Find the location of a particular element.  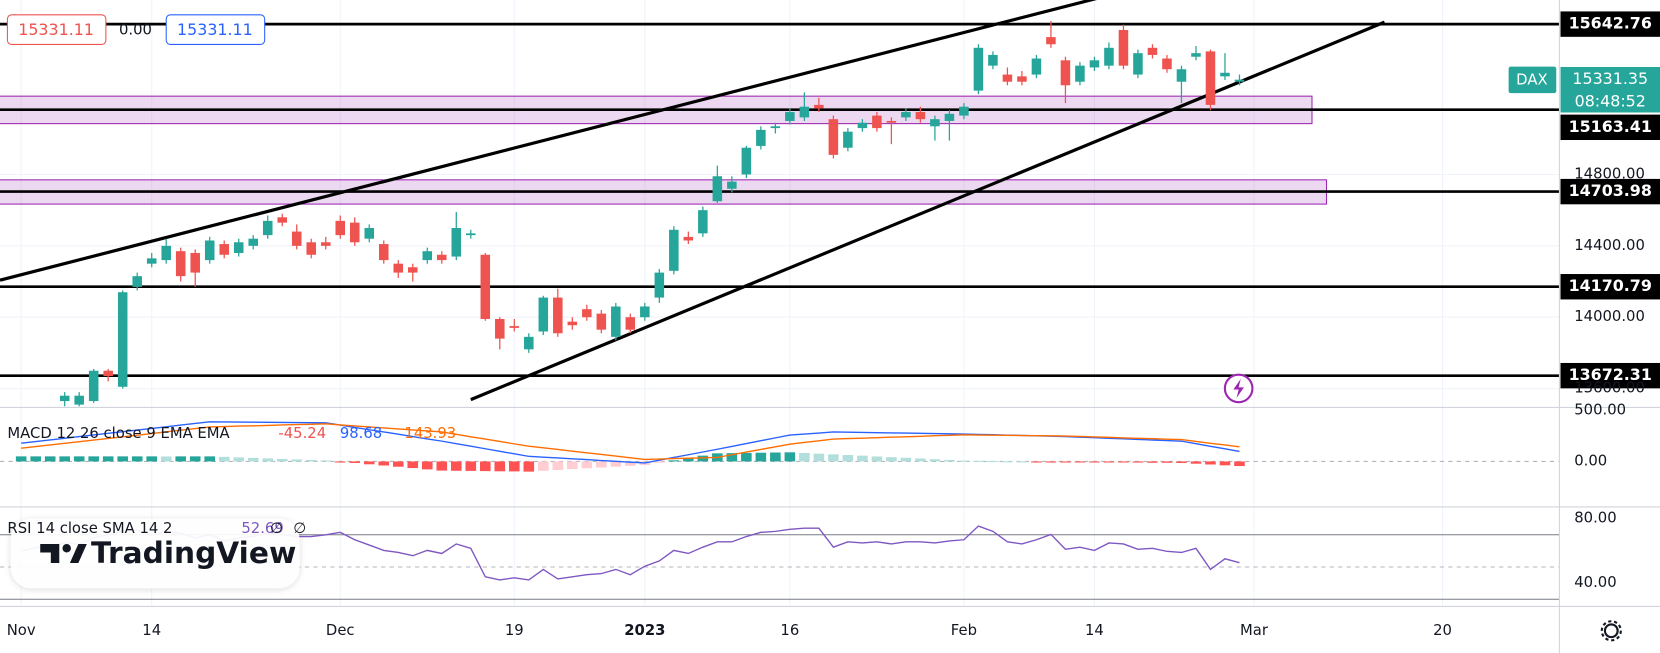

settings-icon is located at coordinates (1611, 631).